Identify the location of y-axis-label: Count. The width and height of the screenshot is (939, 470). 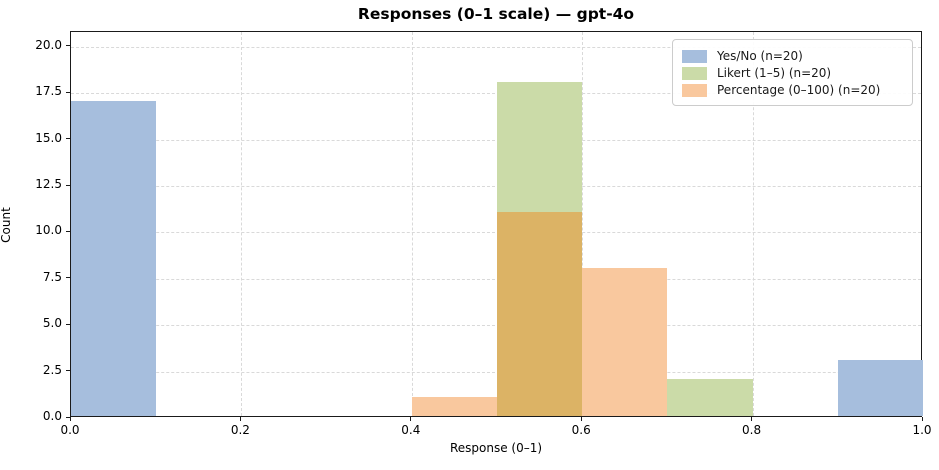
(6, 225).